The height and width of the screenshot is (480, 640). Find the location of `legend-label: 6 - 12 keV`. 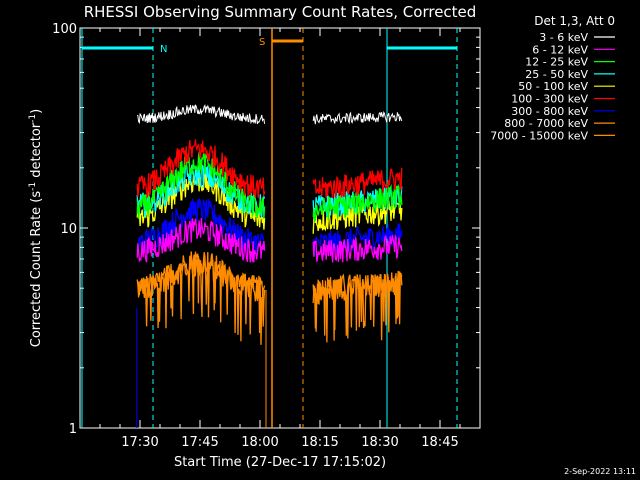

legend-label: 6 - 12 keV is located at coordinates (560, 49).